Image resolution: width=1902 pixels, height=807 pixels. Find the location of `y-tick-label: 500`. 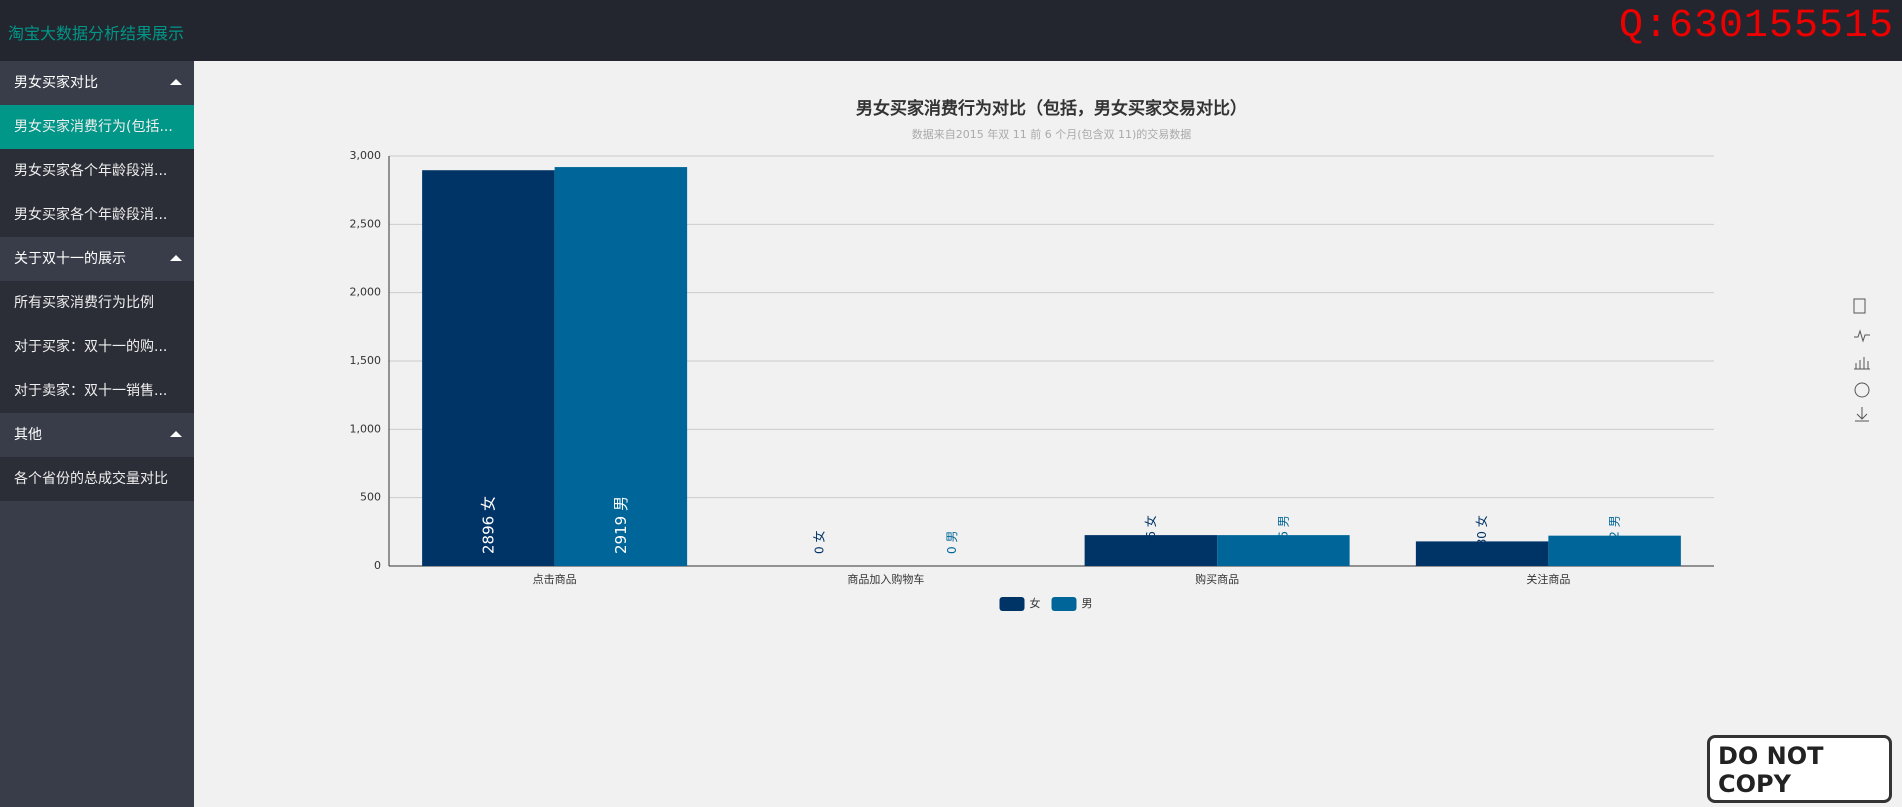

y-tick-label: 500 is located at coordinates (370, 497).